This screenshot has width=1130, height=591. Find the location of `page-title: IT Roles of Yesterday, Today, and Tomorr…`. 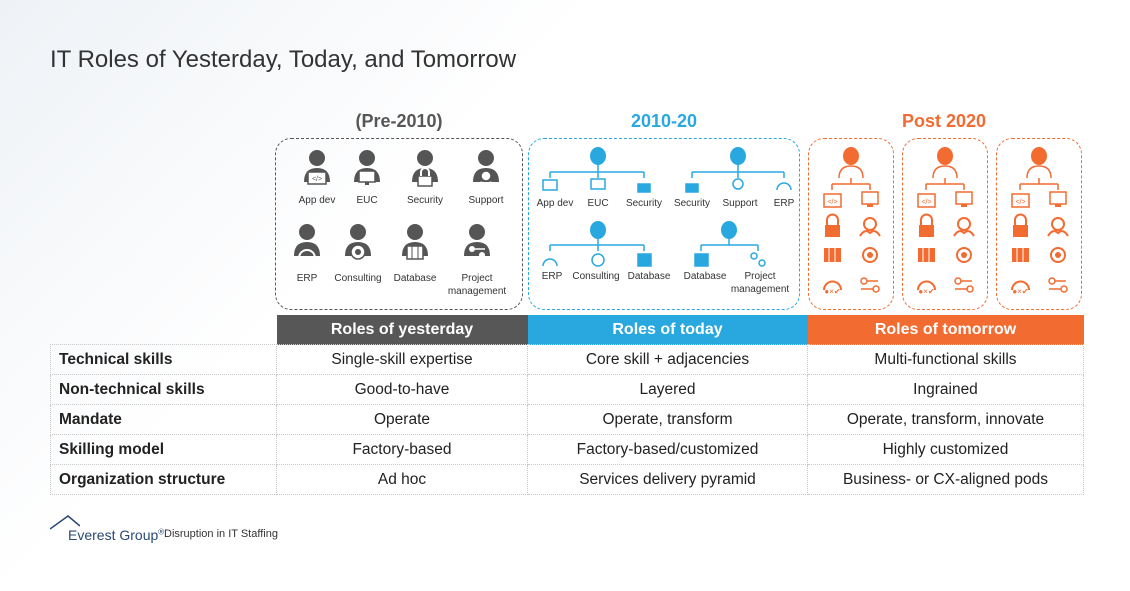

page-title: IT Roles of Yesterday, Today, and Tomorr… is located at coordinates (283, 59).